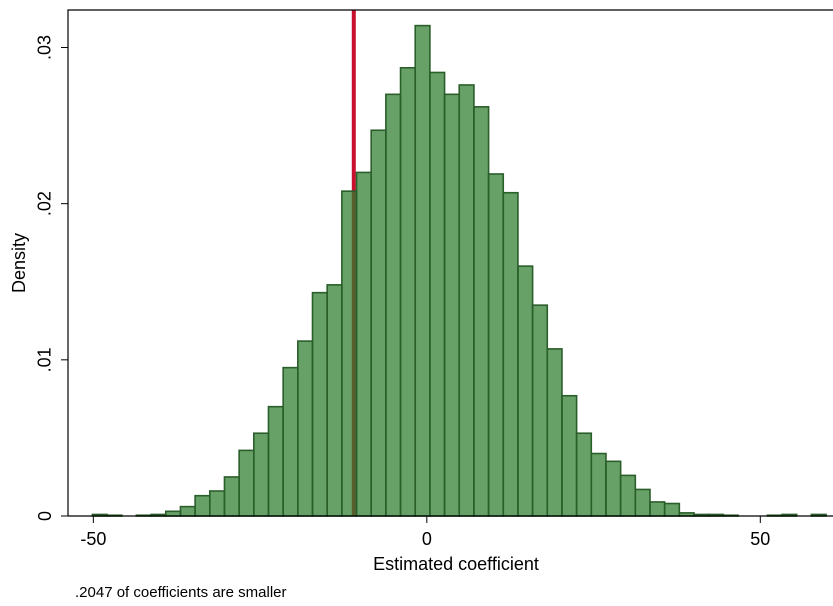 The height and width of the screenshot is (606, 833). Describe the element at coordinates (19, 263) in the screenshot. I see `y-axis-title: Density` at that location.